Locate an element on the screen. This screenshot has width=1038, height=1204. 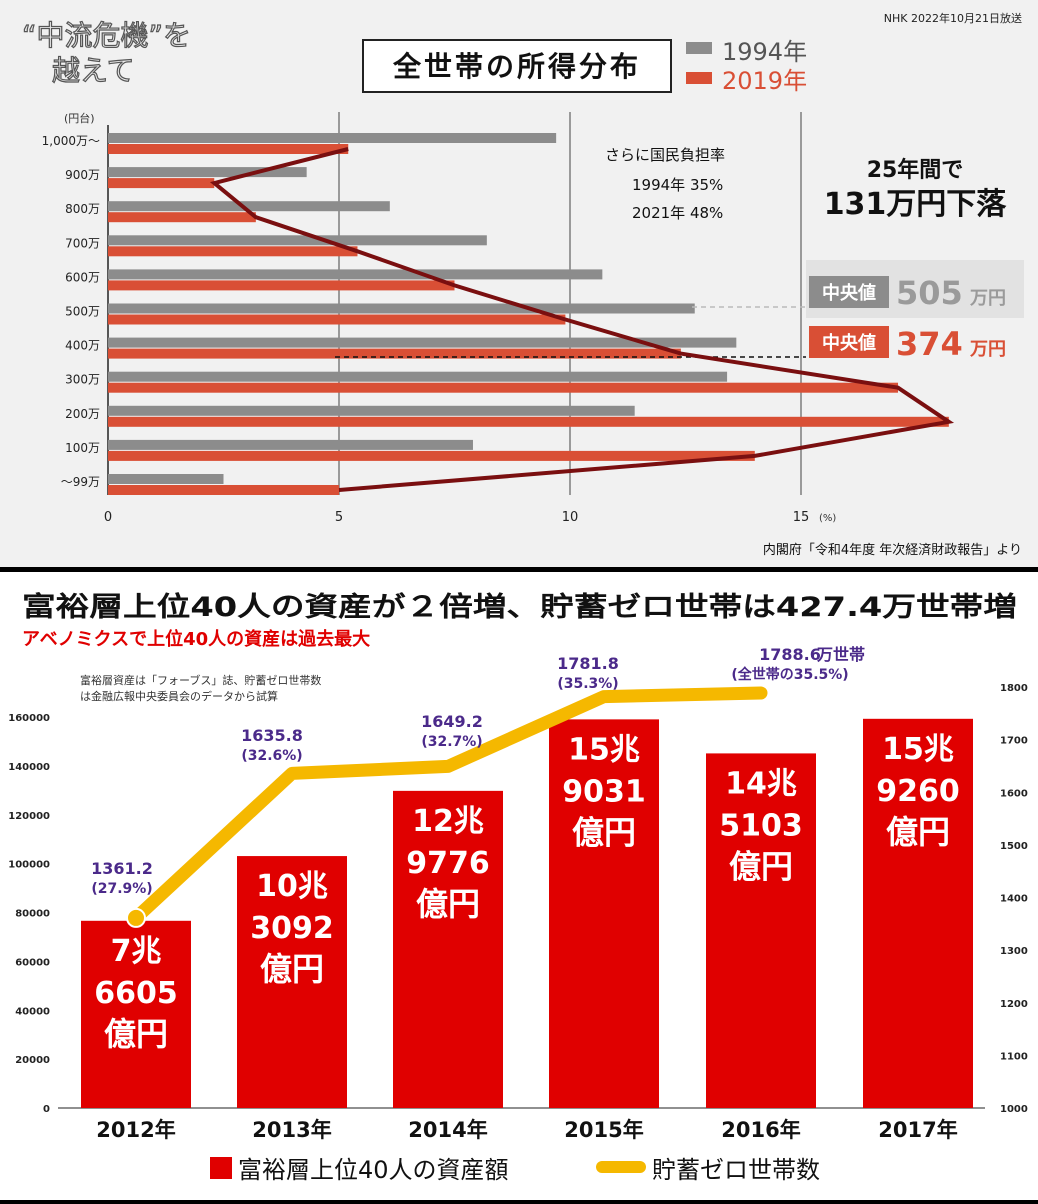
y-category-label: 300万 is located at coordinates (82, 380).